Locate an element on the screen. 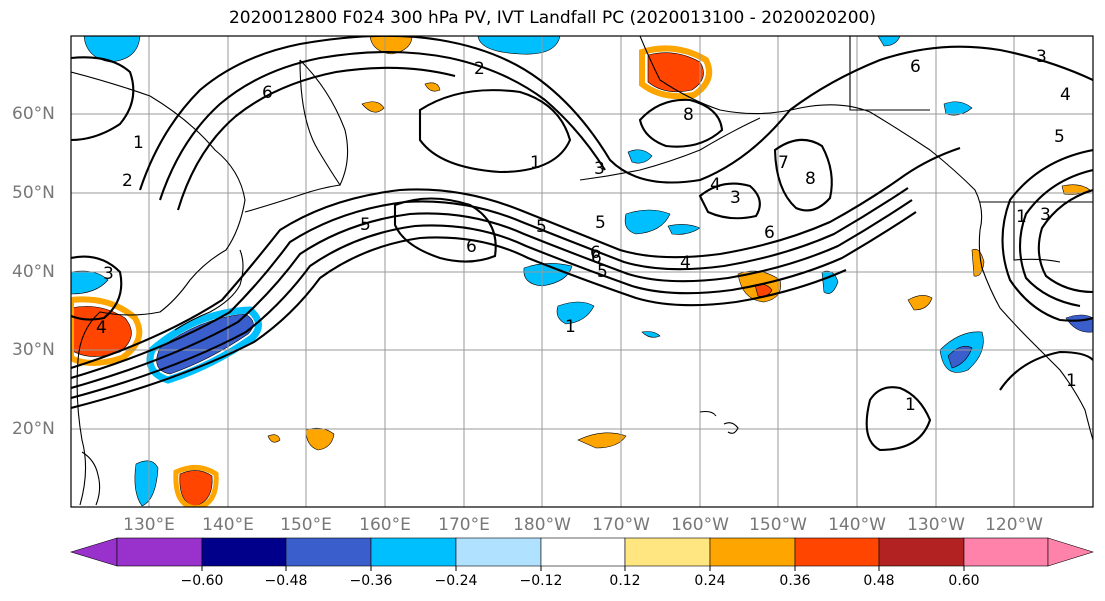  lat-tick-label: 50°N is located at coordinates (33, 193).